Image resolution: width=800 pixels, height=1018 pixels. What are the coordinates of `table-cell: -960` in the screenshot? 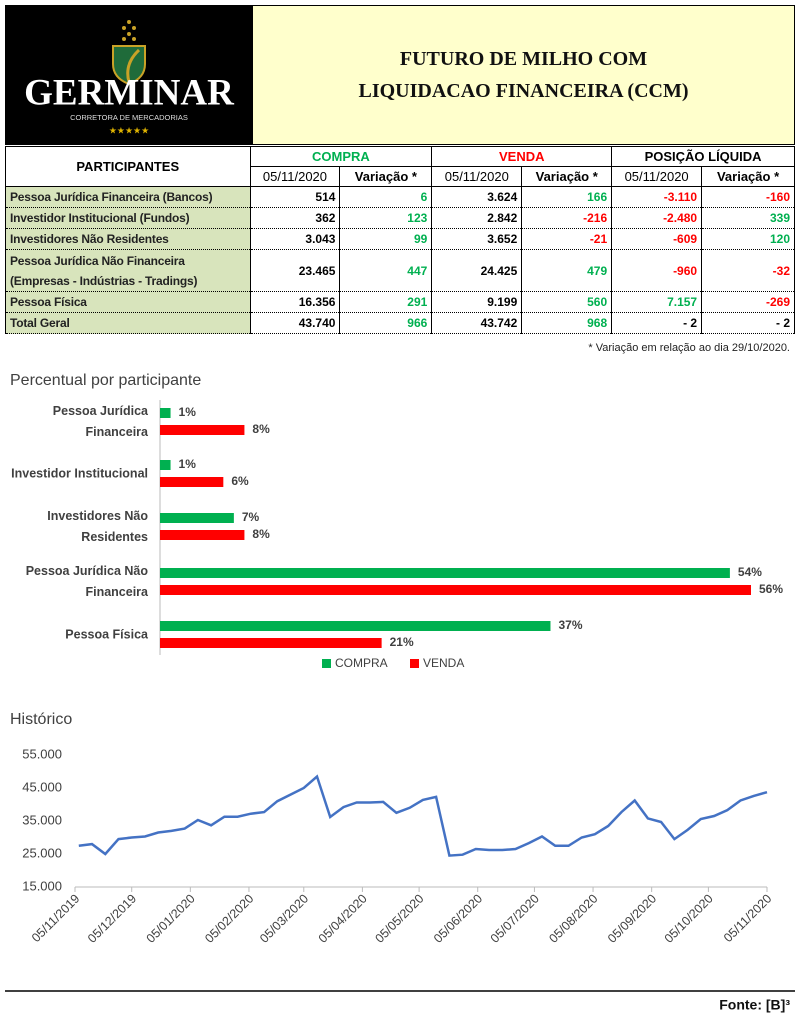 It's located at (657, 270).